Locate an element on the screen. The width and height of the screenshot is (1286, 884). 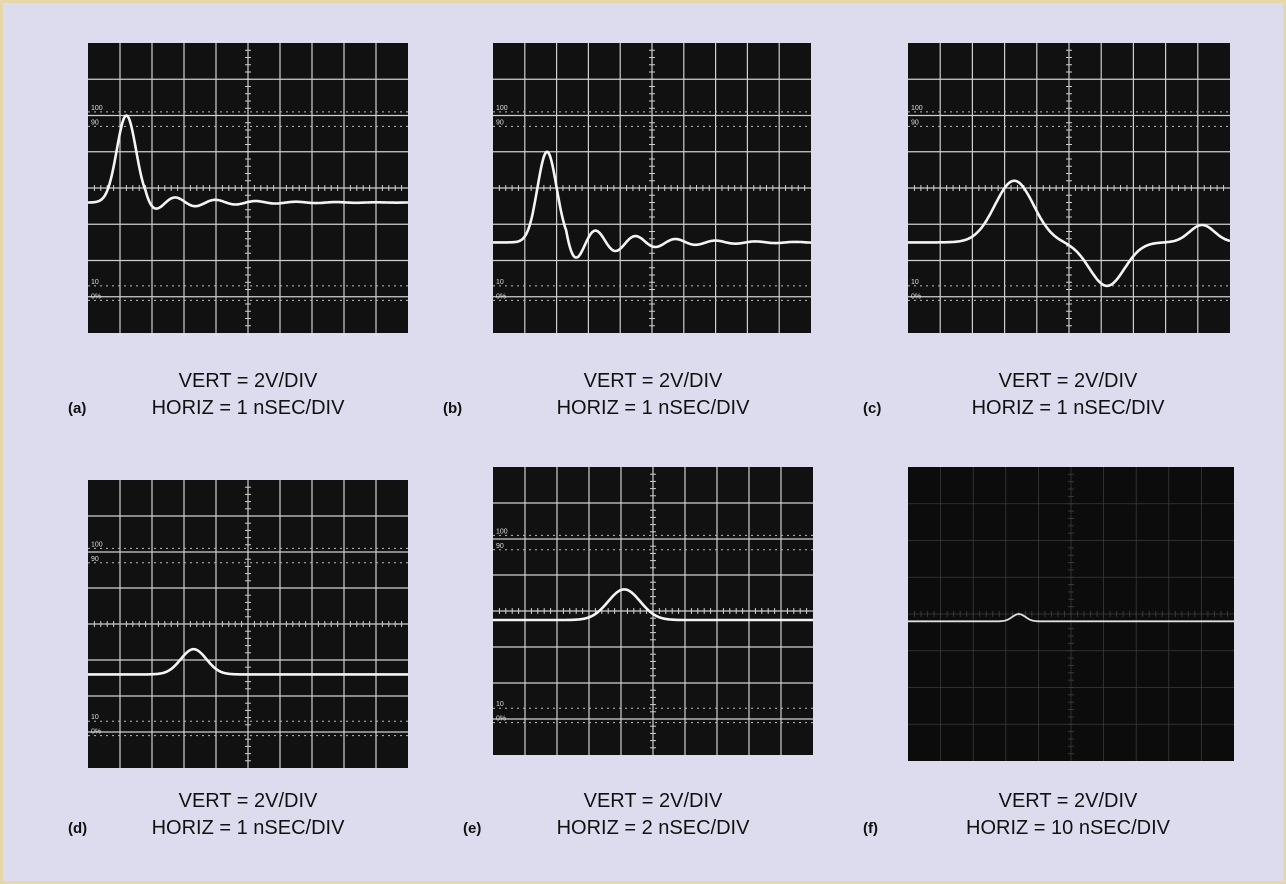
scope-screen is located at coordinates (1071, 614).